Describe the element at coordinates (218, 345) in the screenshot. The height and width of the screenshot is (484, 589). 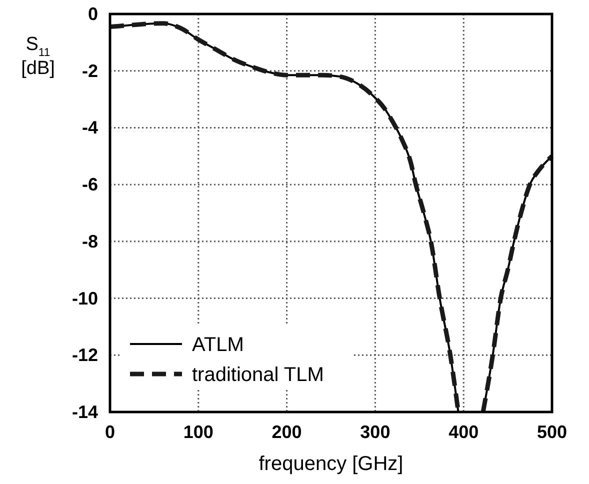
I see `legend-label: ATLM` at that location.